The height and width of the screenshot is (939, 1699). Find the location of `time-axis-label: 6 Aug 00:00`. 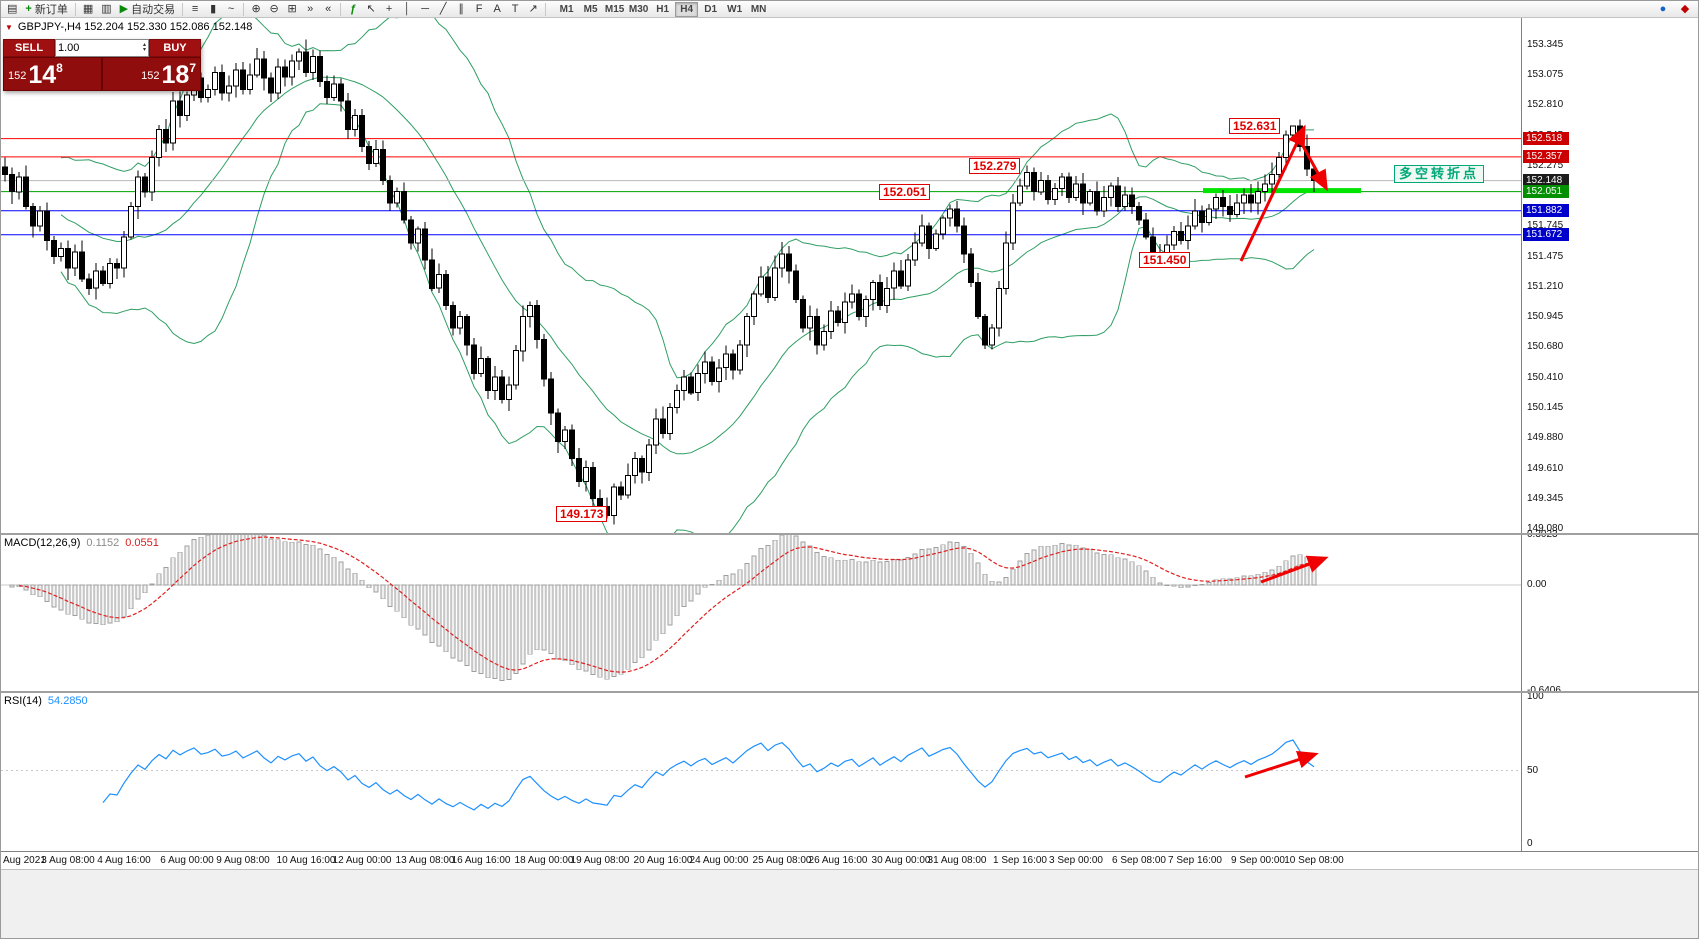

time-axis-label: 6 Aug 00:00 is located at coordinates (187, 860).